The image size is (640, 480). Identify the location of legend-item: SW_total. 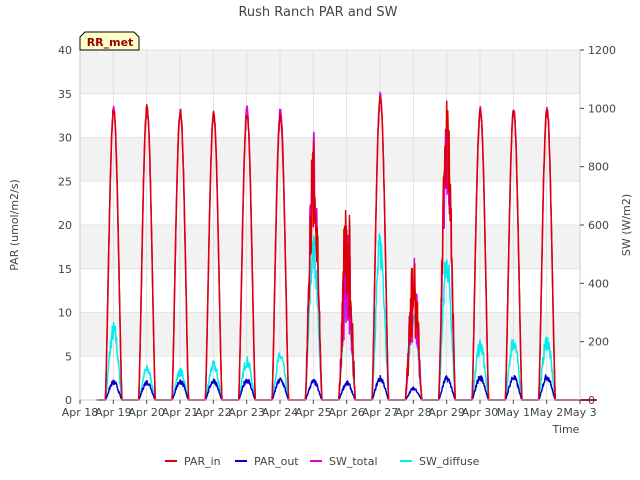
(344, 461).